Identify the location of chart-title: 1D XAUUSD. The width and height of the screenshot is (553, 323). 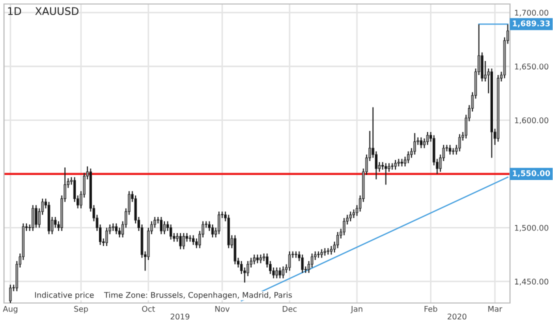
(43, 11).